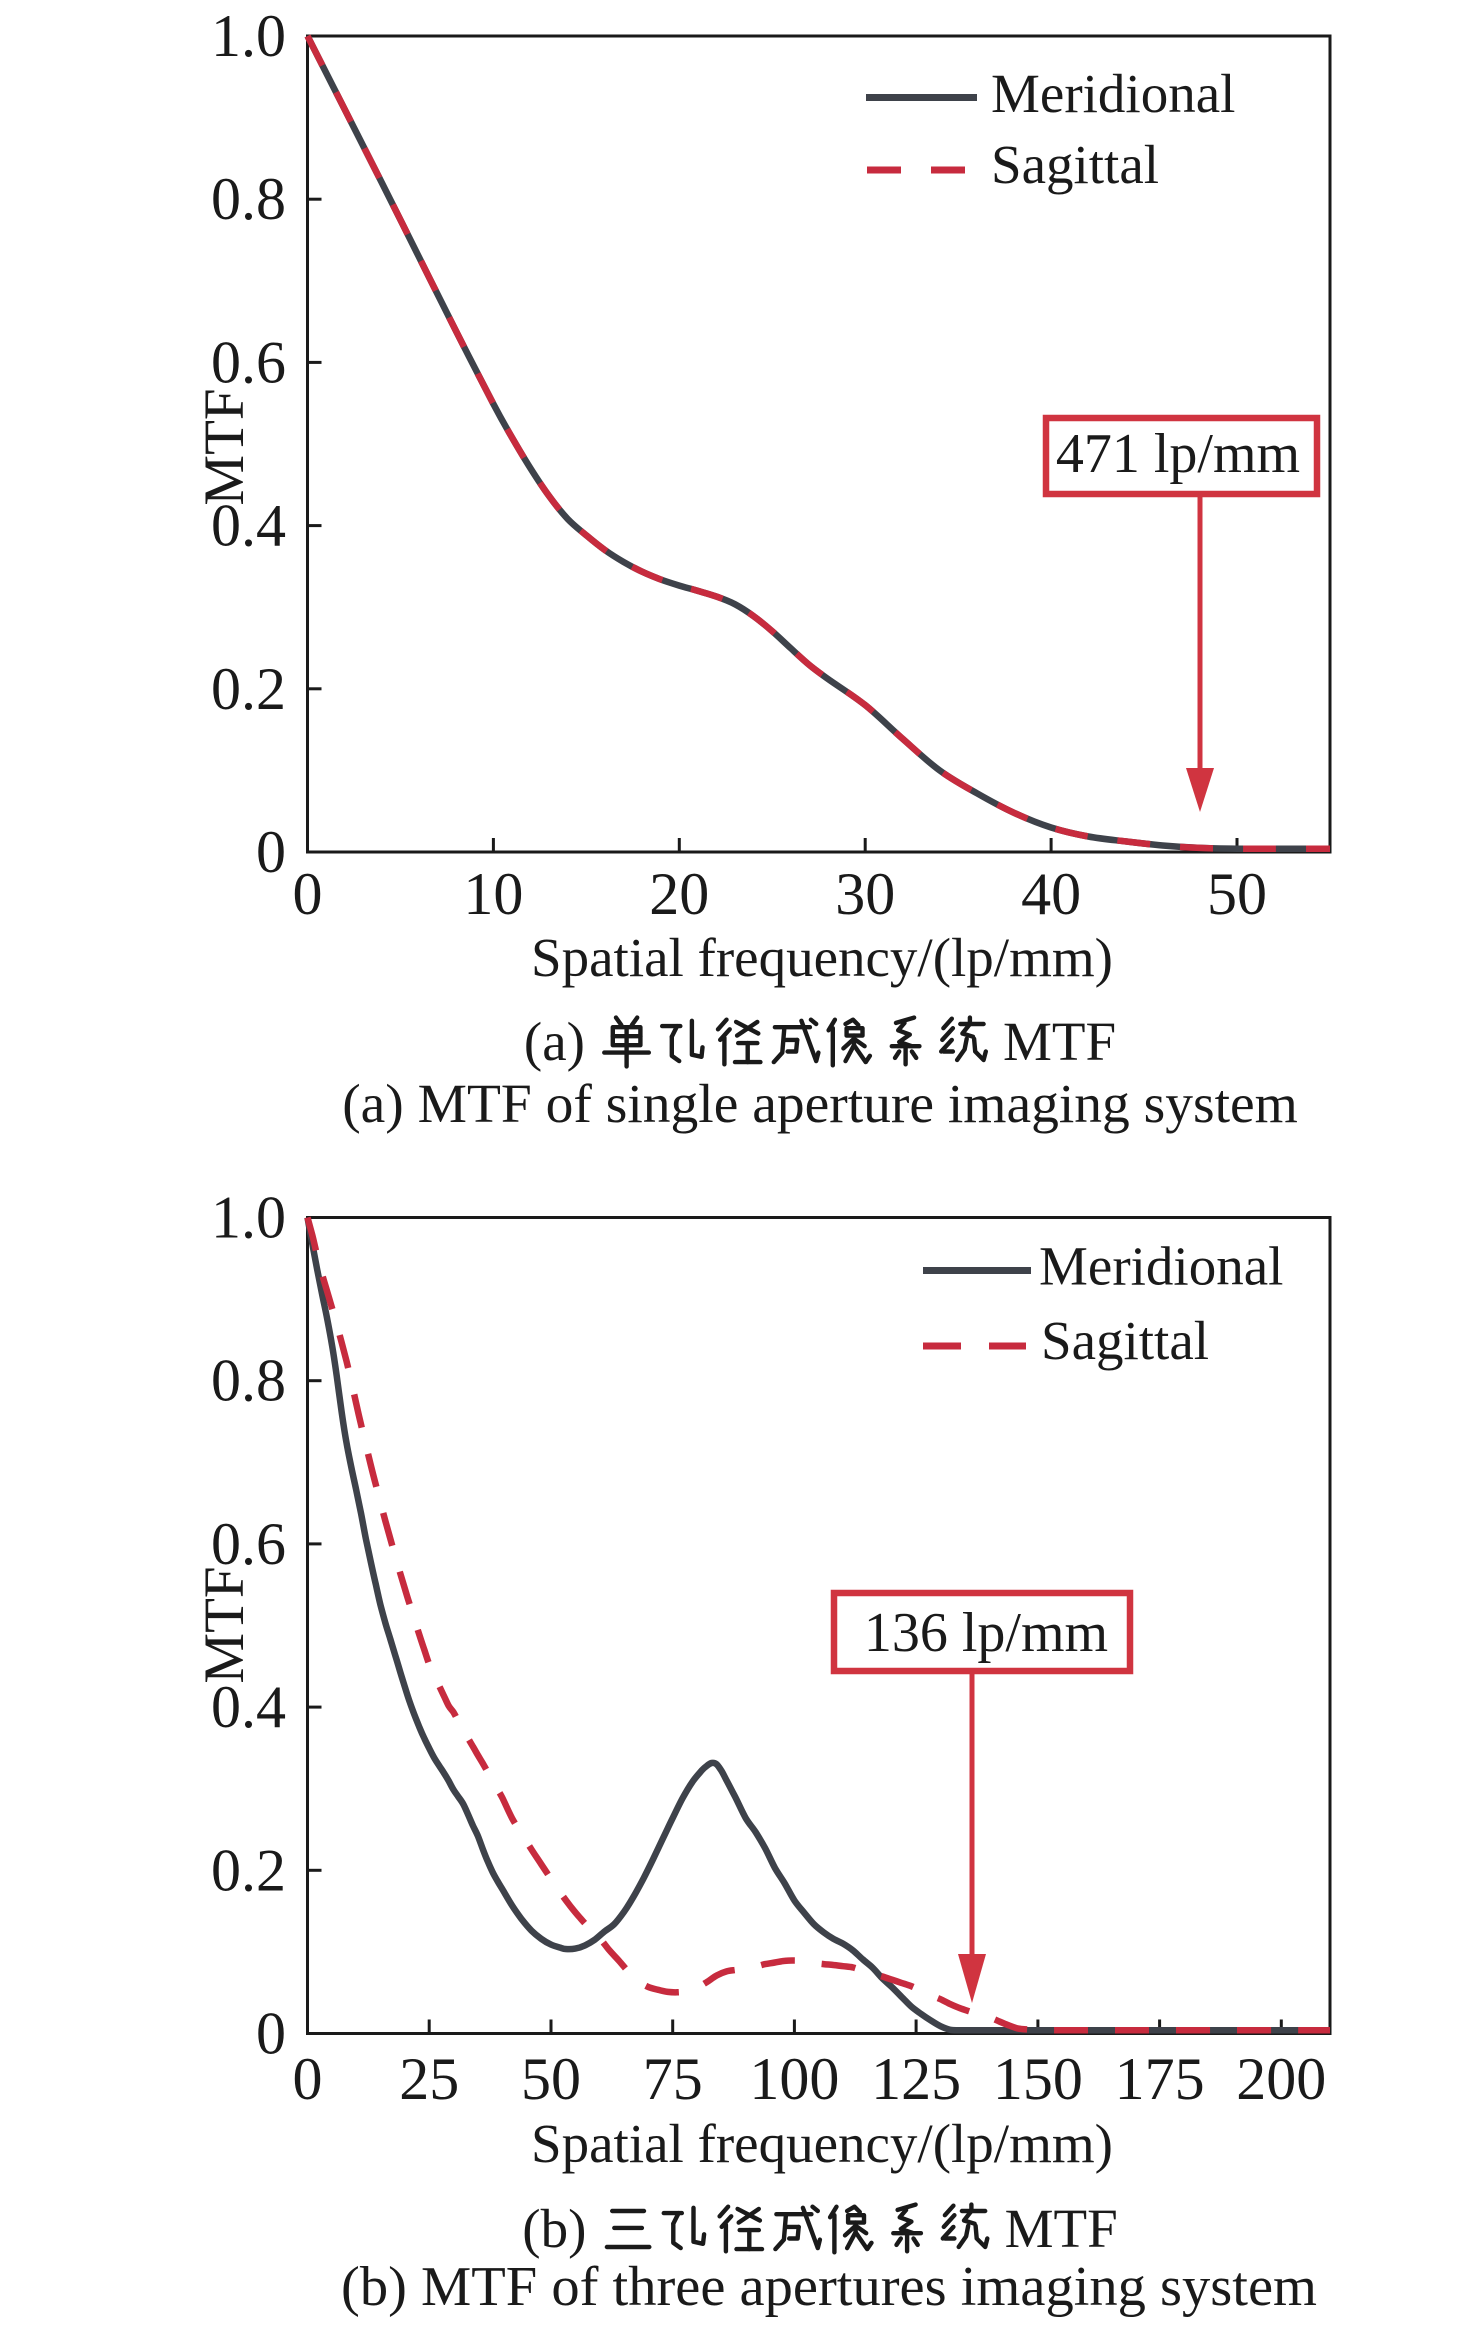  Describe the element at coordinates (1160, 2079) in the screenshot. I see `svg-text: 175` at that location.